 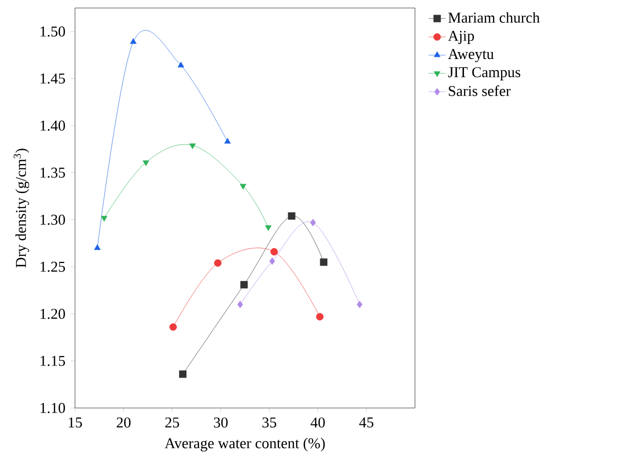 I want to click on x-tick-label: 30, so click(x=221, y=422).